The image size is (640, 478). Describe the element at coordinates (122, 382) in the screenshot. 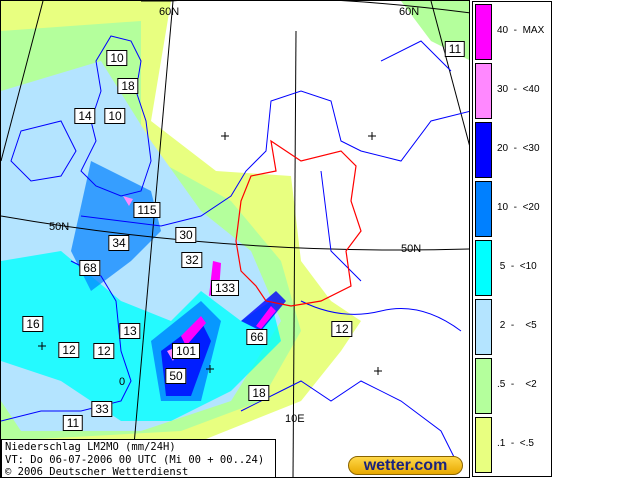

I see `grid-label: 0` at that location.